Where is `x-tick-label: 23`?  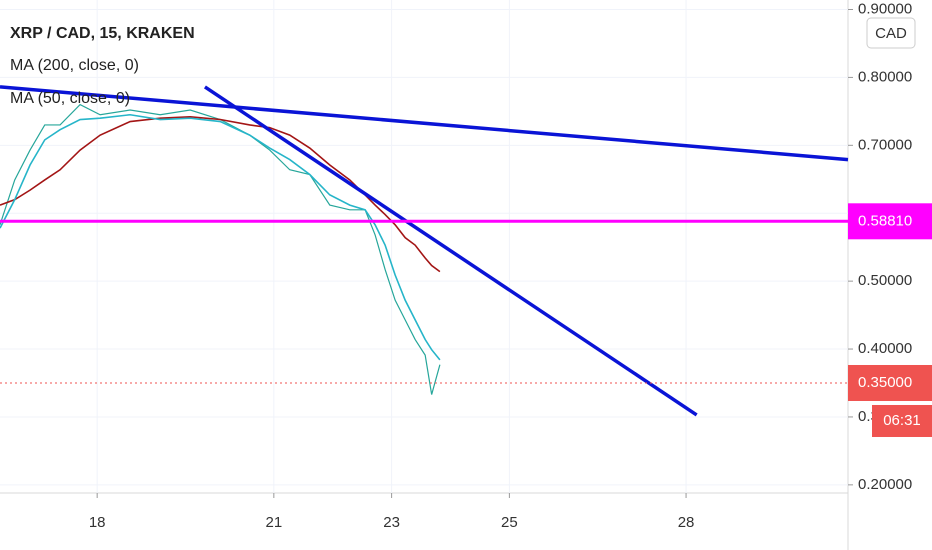
x-tick-label: 23 is located at coordinates (391, 522).